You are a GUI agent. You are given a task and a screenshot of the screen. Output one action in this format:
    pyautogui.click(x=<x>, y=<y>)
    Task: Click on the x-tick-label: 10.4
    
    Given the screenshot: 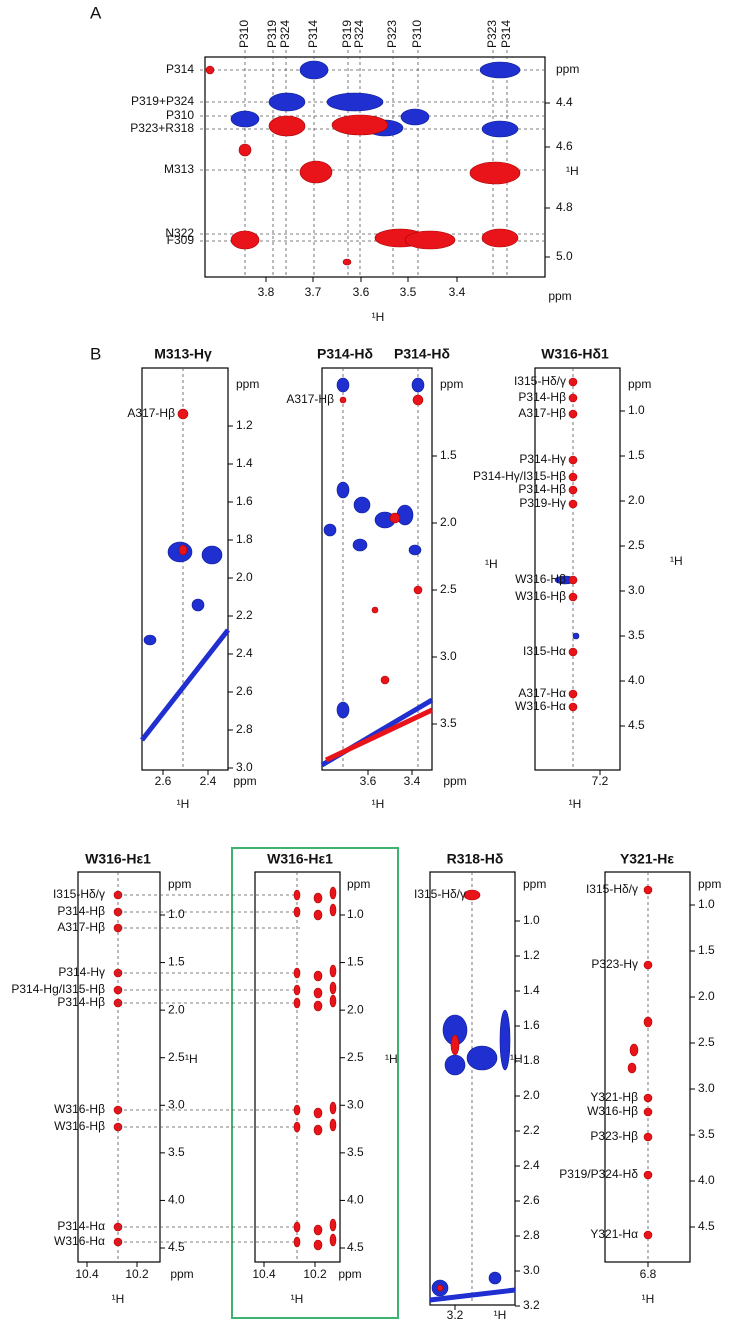 What is the action you would take?
    pyautogui.click(x=87, y=1274)
    